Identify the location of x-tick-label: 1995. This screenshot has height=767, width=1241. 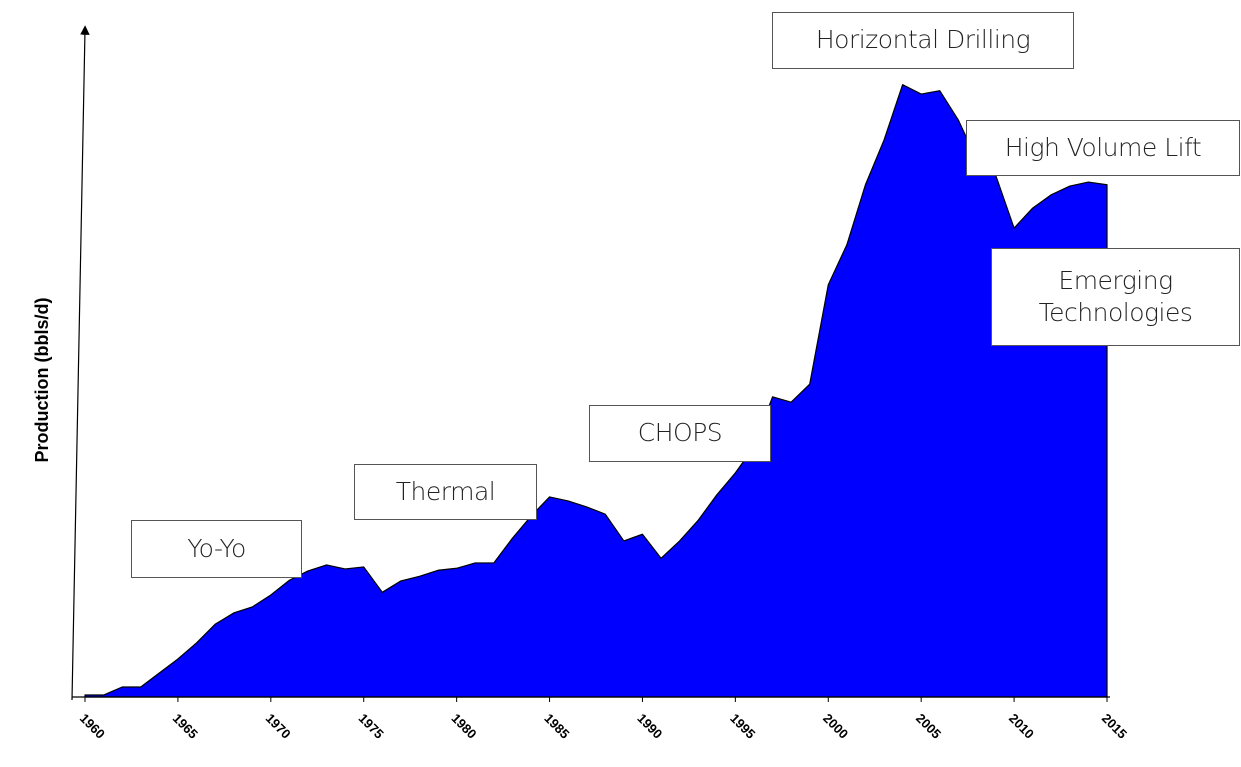
(742, 726).